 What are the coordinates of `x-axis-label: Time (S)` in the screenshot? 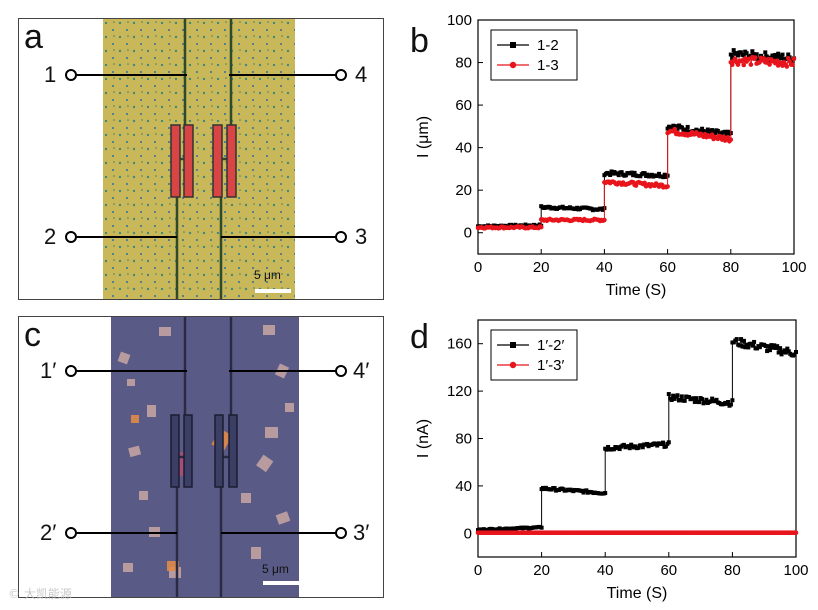 It's located at (636, 290).